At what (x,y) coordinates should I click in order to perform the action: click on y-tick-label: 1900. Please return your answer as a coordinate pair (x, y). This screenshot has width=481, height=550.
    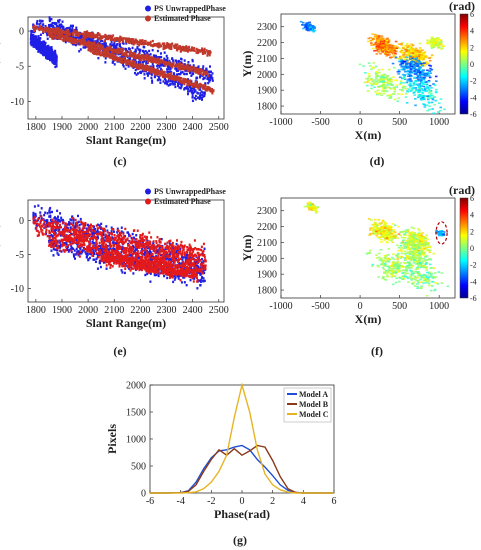
    Looking at the image, I should click on (267, 91).